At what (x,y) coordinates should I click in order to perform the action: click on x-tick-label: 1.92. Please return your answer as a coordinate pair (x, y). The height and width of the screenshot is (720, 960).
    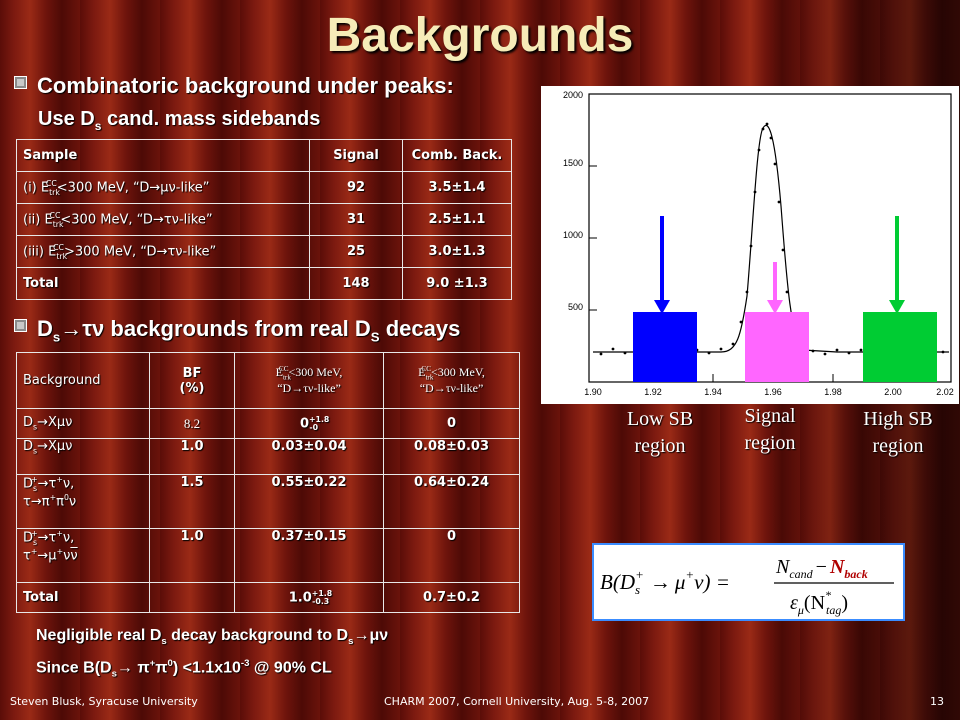
    Looking at the image, I should click on (653, 392).